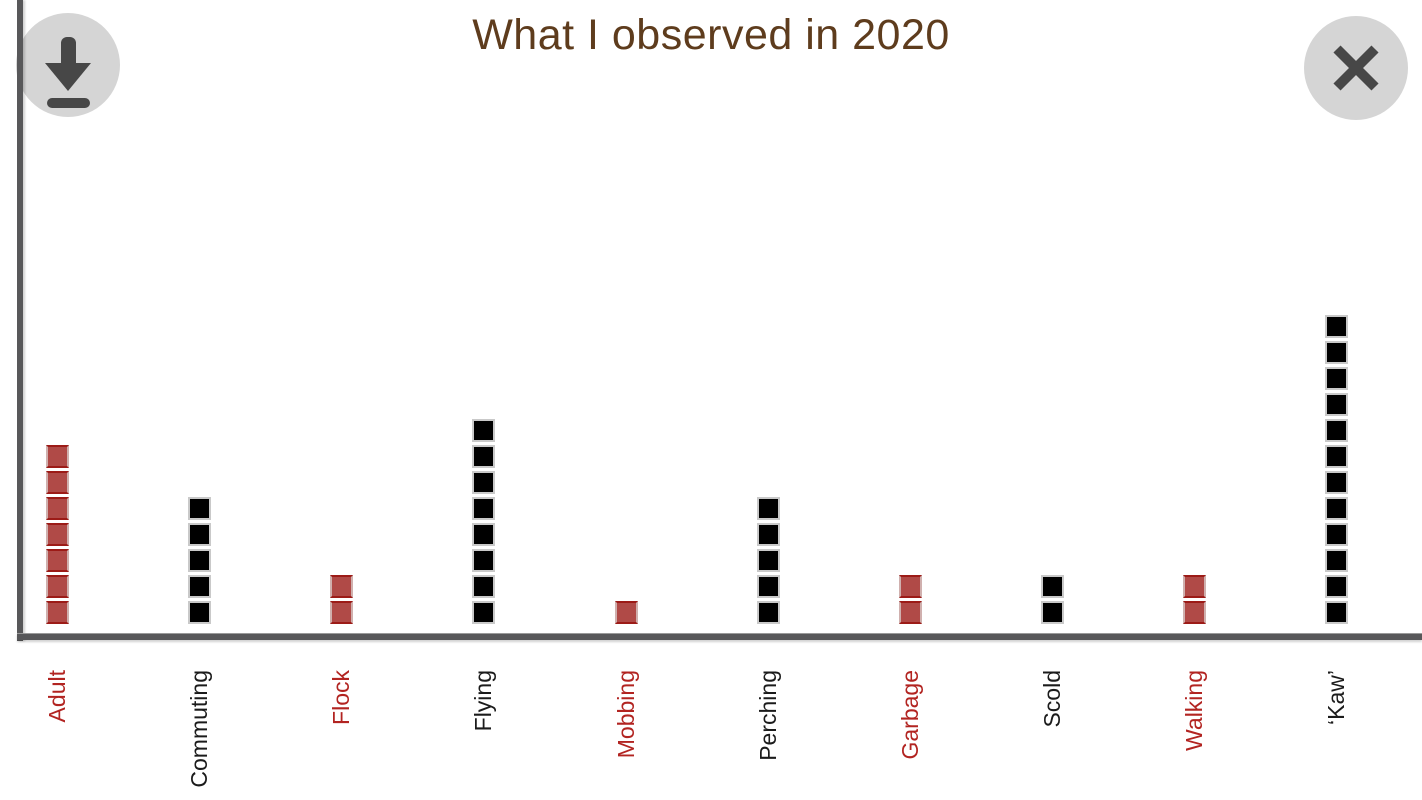 This screenshot has height=800, width=1422. Describe the element at coordinates (199, 729) in the screenshot. I see `x-axis-label-commuting: Commuting` at that location.